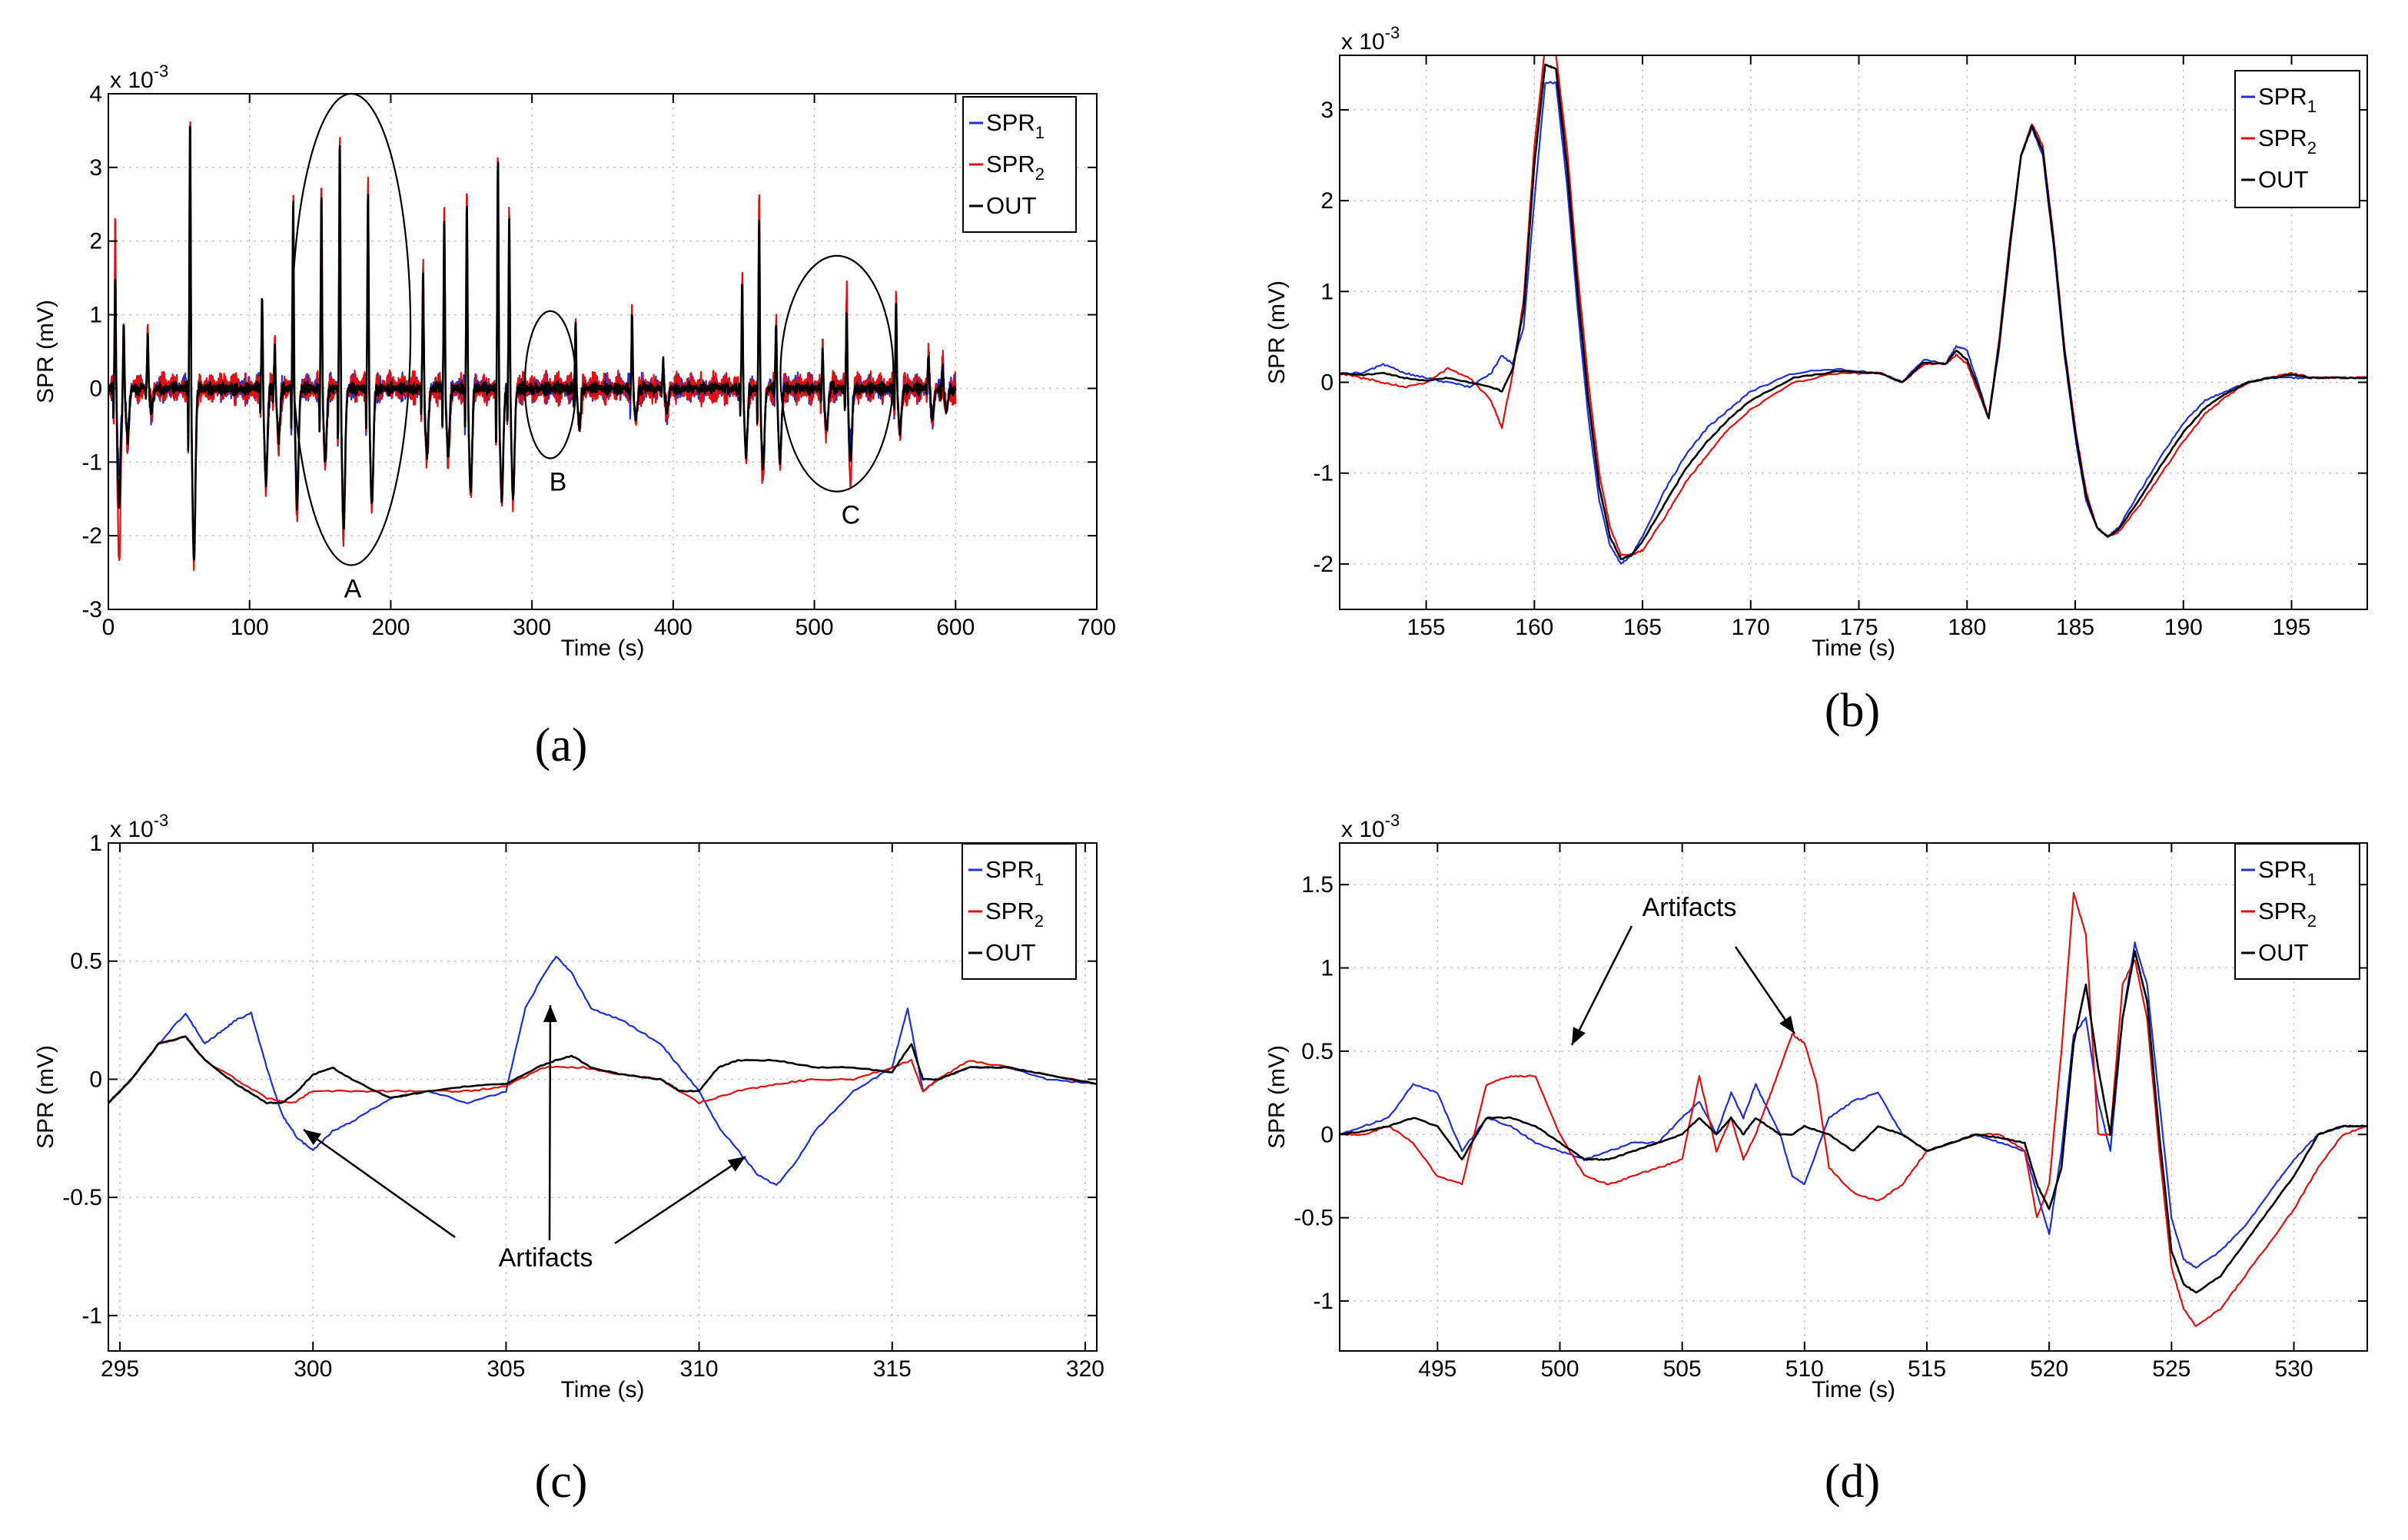 This screenshot has height=1540, width=2408. What do you see at coordinates (699, 1369) in the screenshot?
I see `x-tick-label: 310` at bounding box center [699, 1369].